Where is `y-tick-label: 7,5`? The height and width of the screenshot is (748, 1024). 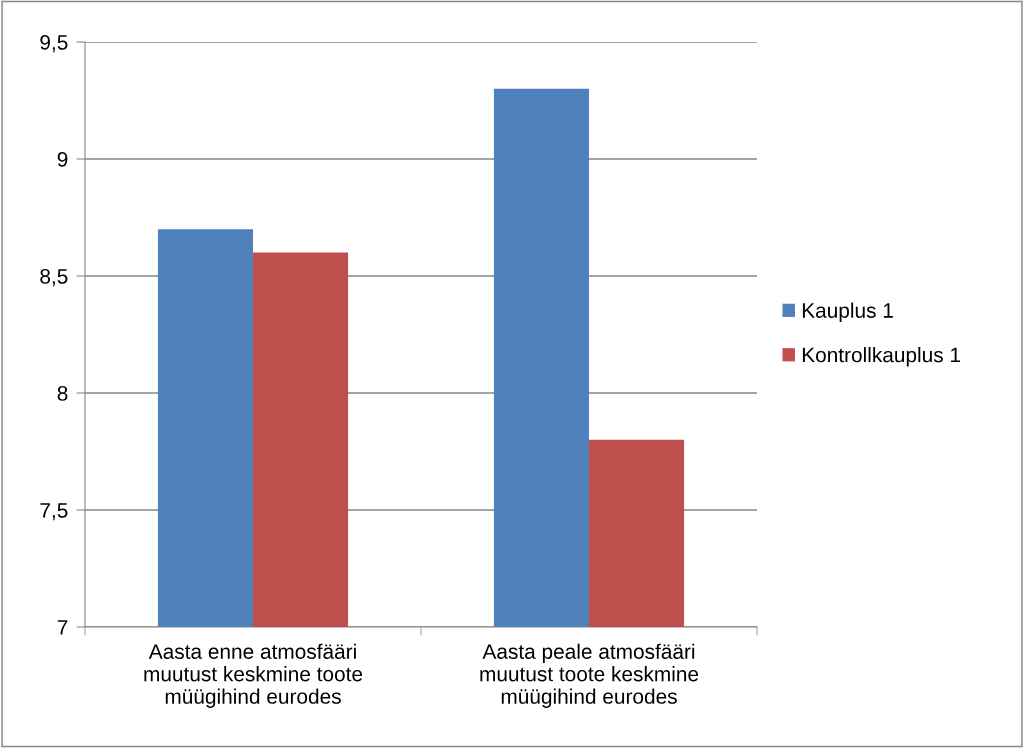 y-tick-label: 7,5 is located at coordinates (54, 512).